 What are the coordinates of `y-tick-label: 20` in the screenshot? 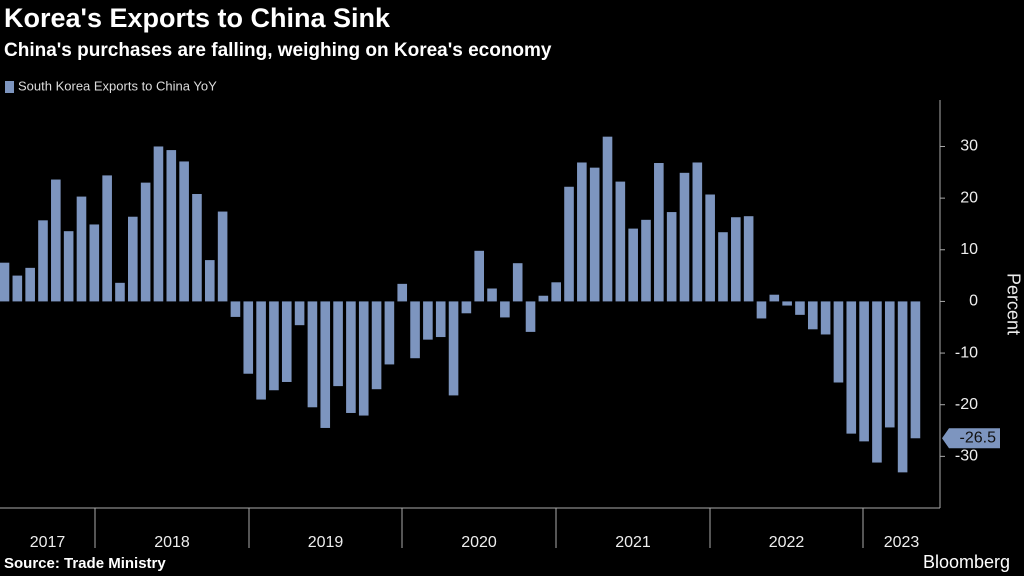 It's located at (969, 197).